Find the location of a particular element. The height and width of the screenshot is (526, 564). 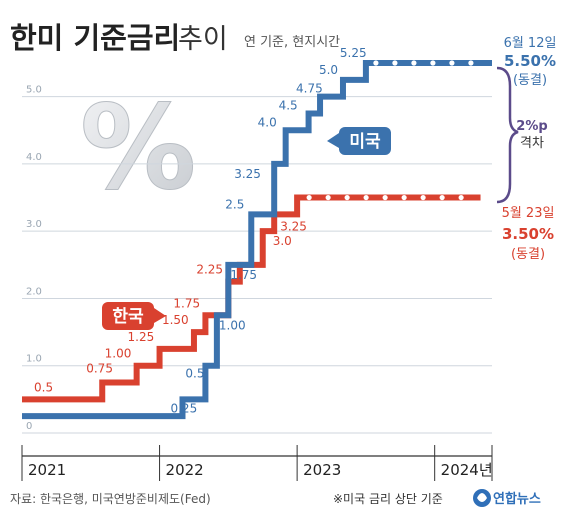

data-label: 5.25 is located at coordinates (353, 53).